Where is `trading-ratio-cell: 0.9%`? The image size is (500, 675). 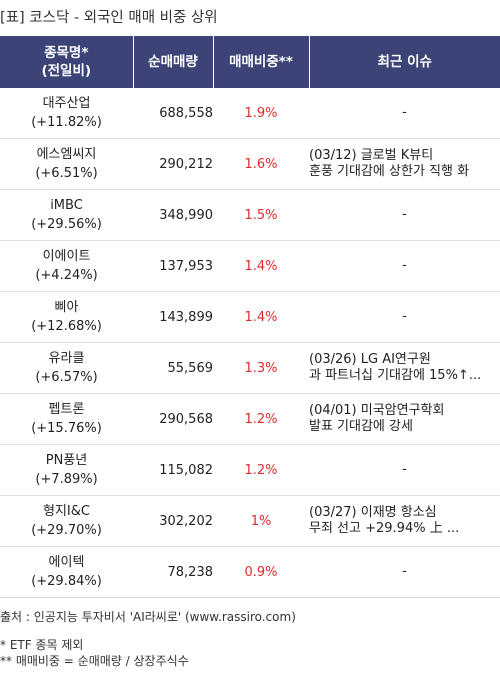 trading-ratio-cell: 0.9% is located at coordinates (261, 572).